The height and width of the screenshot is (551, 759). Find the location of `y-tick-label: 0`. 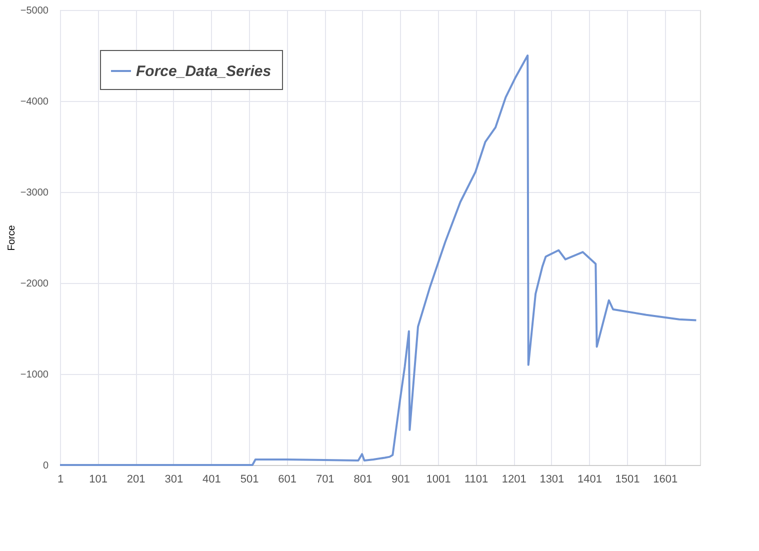

y-tick-label: 0 is located at coordinates (45, 466).